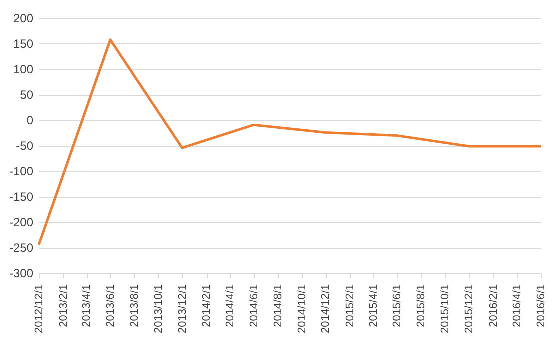 The height and width of the screenshot is (339, 560). What do you see at coordinates (182, 309) in the screenshot?
I see `x-tick-label: 2013/12/1` at bounding box center [182, 309].